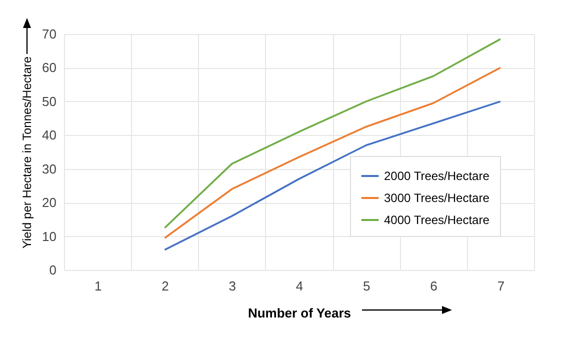  I want to click on x-tick-label: 5, so click(366, 286).